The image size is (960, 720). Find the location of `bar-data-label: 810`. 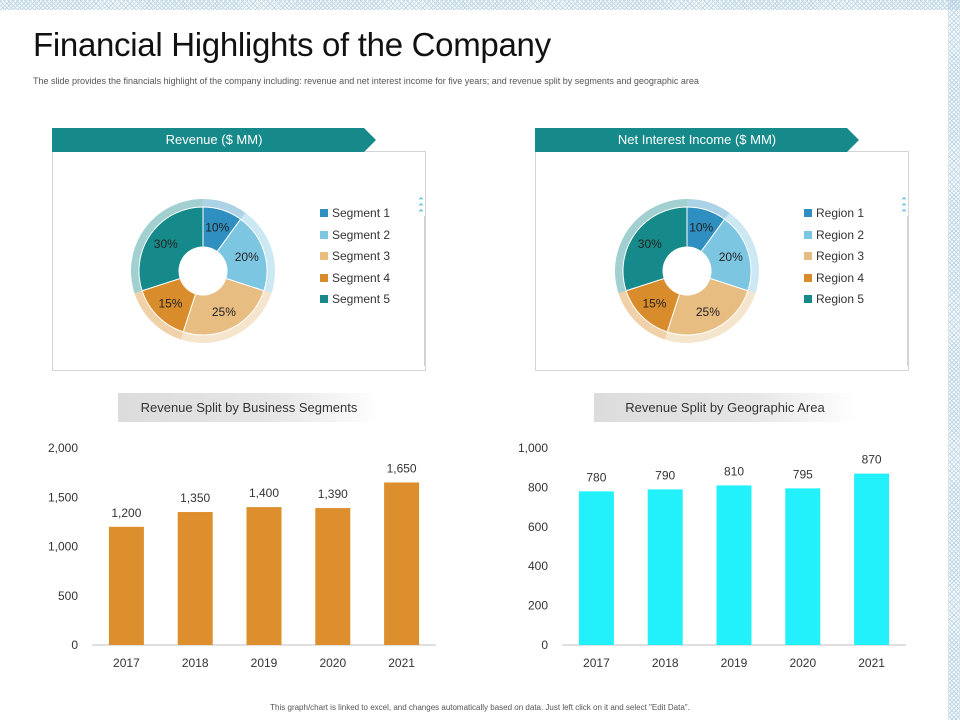

bar-data-label: 810 is located at coordinates (734, 471).